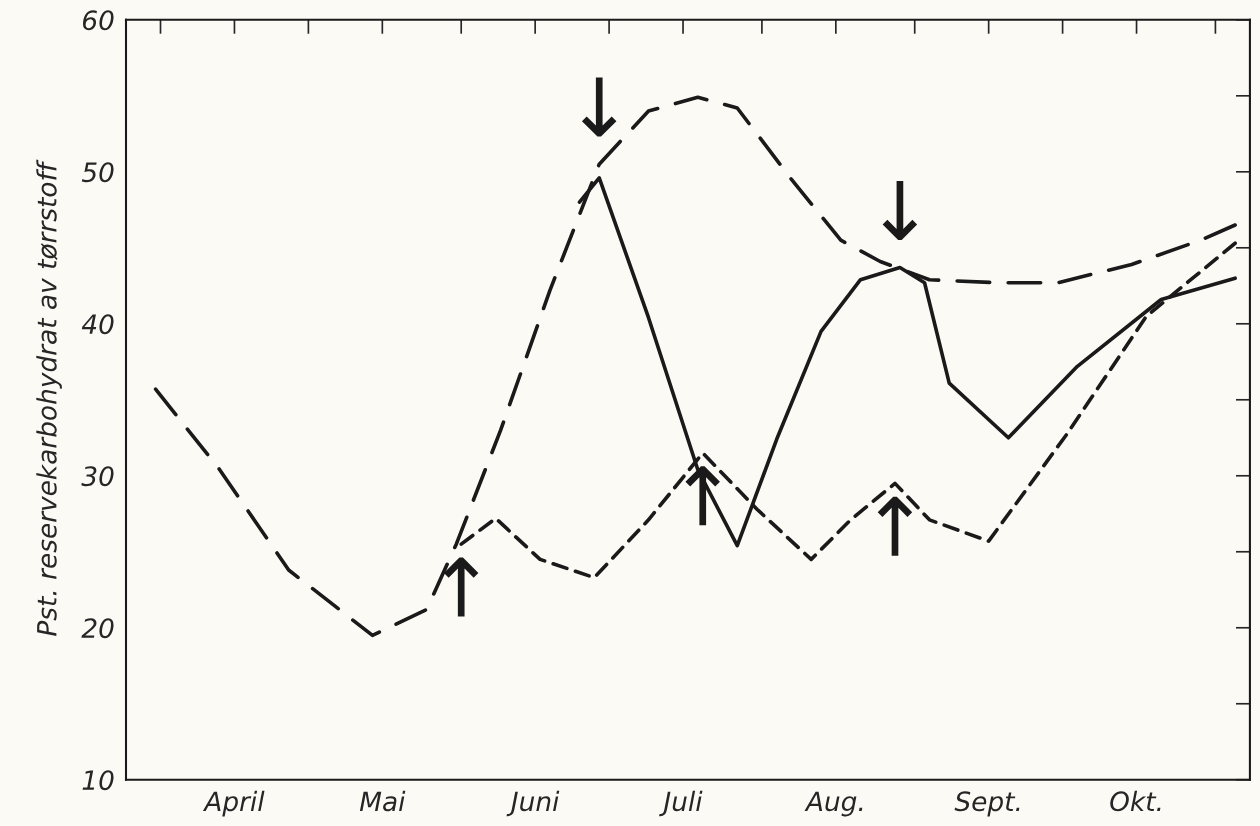  I want to click on x-tick-label: Sept., so click(987, 804).